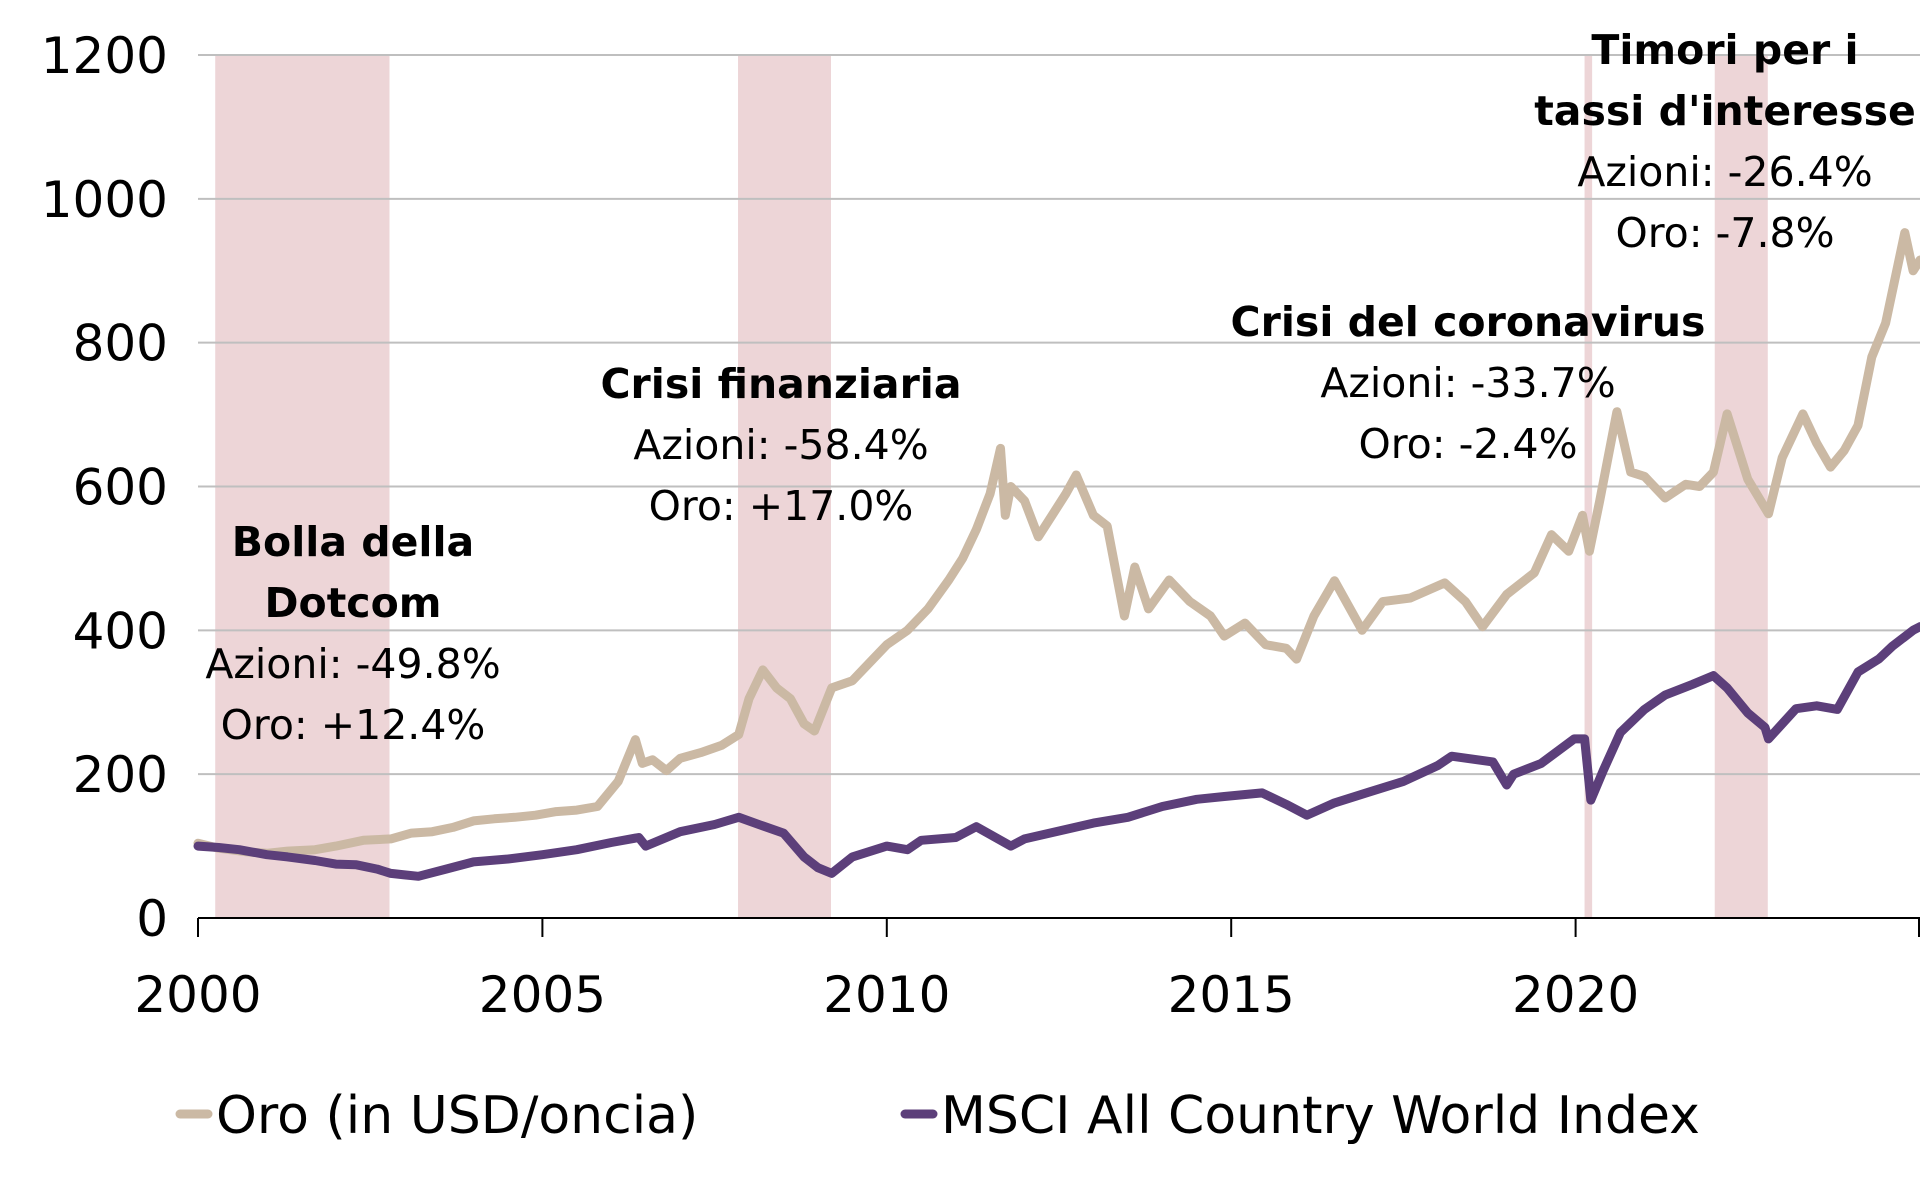 Image resolution: width=1920 pixels, height=1200 pixels. Describe the element at coordinates (104, 200) in the screenshot. I see `y-tick-label: 1000` at that location.